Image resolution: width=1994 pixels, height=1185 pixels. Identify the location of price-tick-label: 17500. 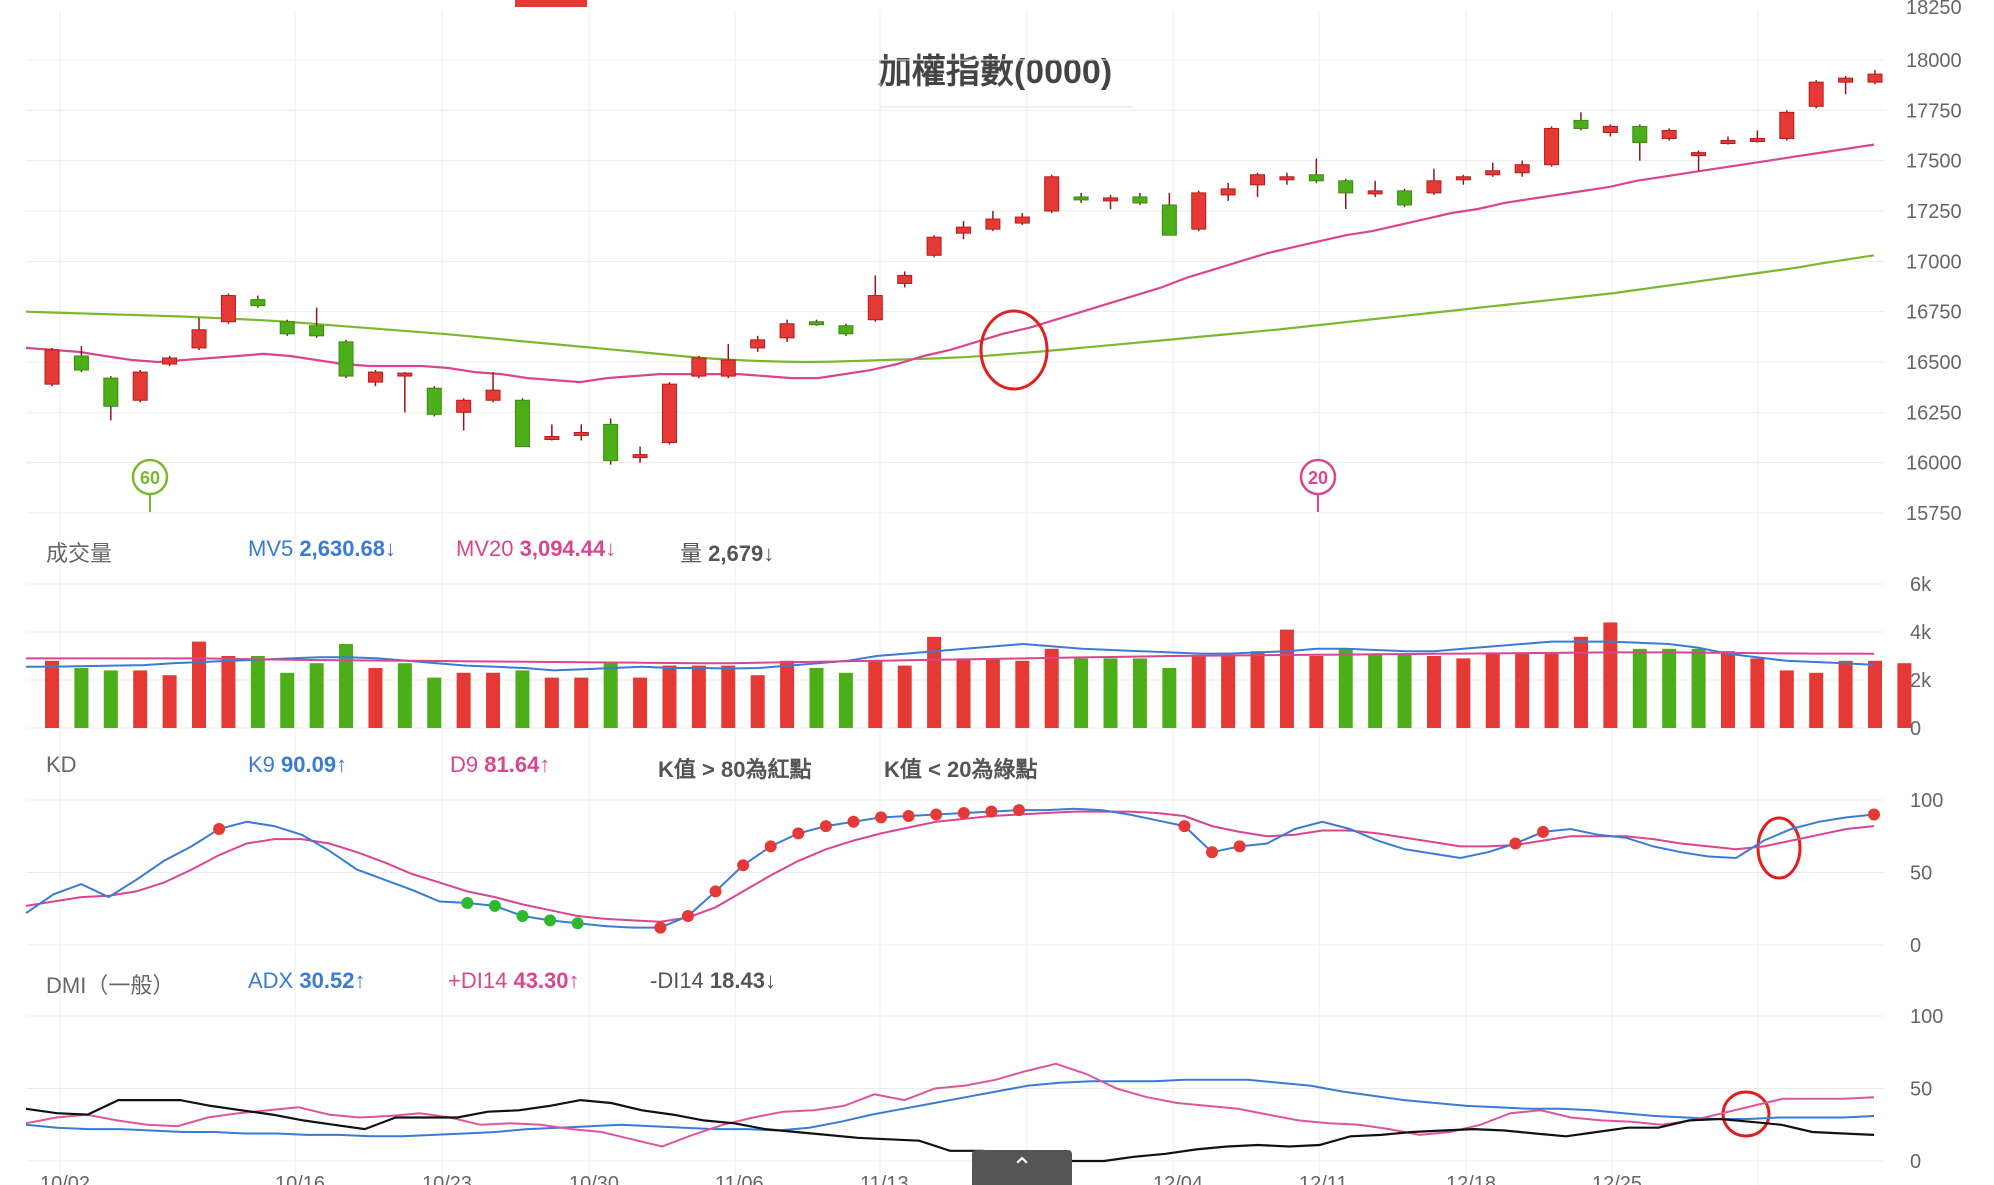
(1934, 162).